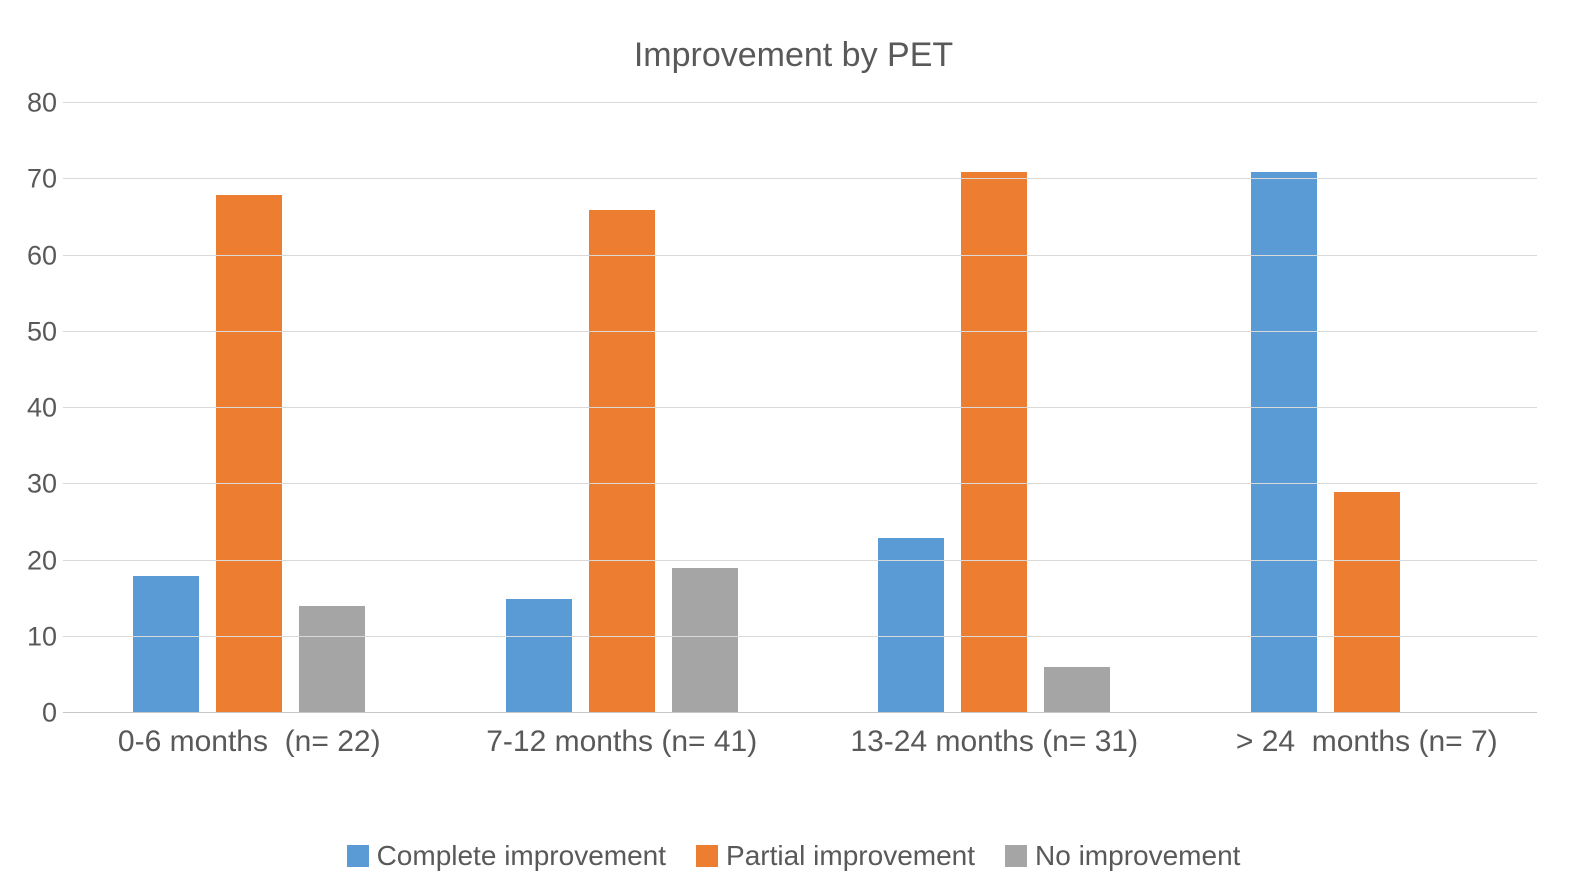 This screenshot has width=1587, height=893. What do you see at coordinates (41, 483) in the screenshot?
I see `y-tick-label: 30` at bounding box center [41, 483].